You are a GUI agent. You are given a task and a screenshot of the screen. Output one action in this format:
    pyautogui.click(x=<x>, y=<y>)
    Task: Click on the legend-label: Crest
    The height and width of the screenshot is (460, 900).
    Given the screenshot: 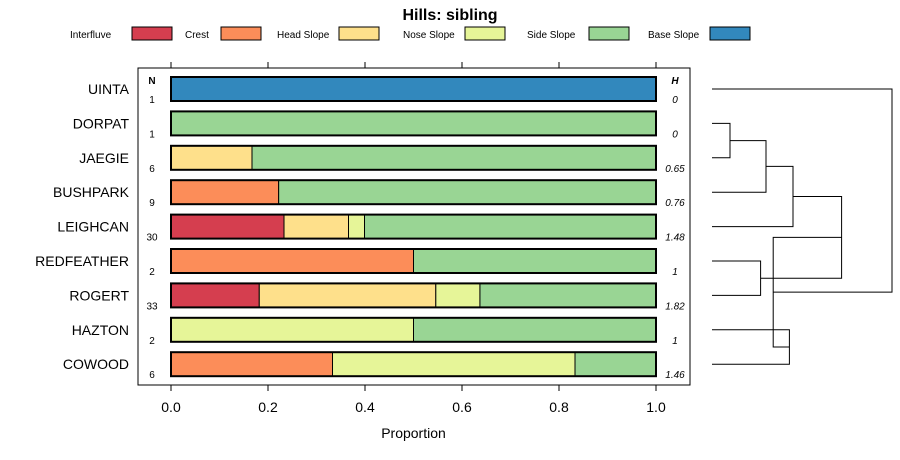 What is the action you would take?
    pyautogui.click(x=197, y=35)
    